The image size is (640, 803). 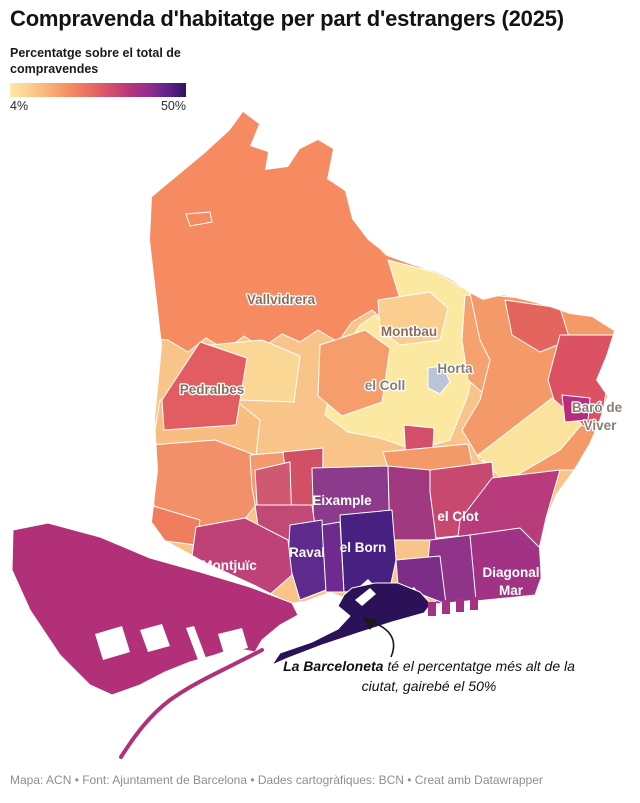 What do you see at coordinates (429, 685) in the screenshot?
I see `annotation-line2: ciutat, gairebé el 50%` at bounding box center [429, 685].